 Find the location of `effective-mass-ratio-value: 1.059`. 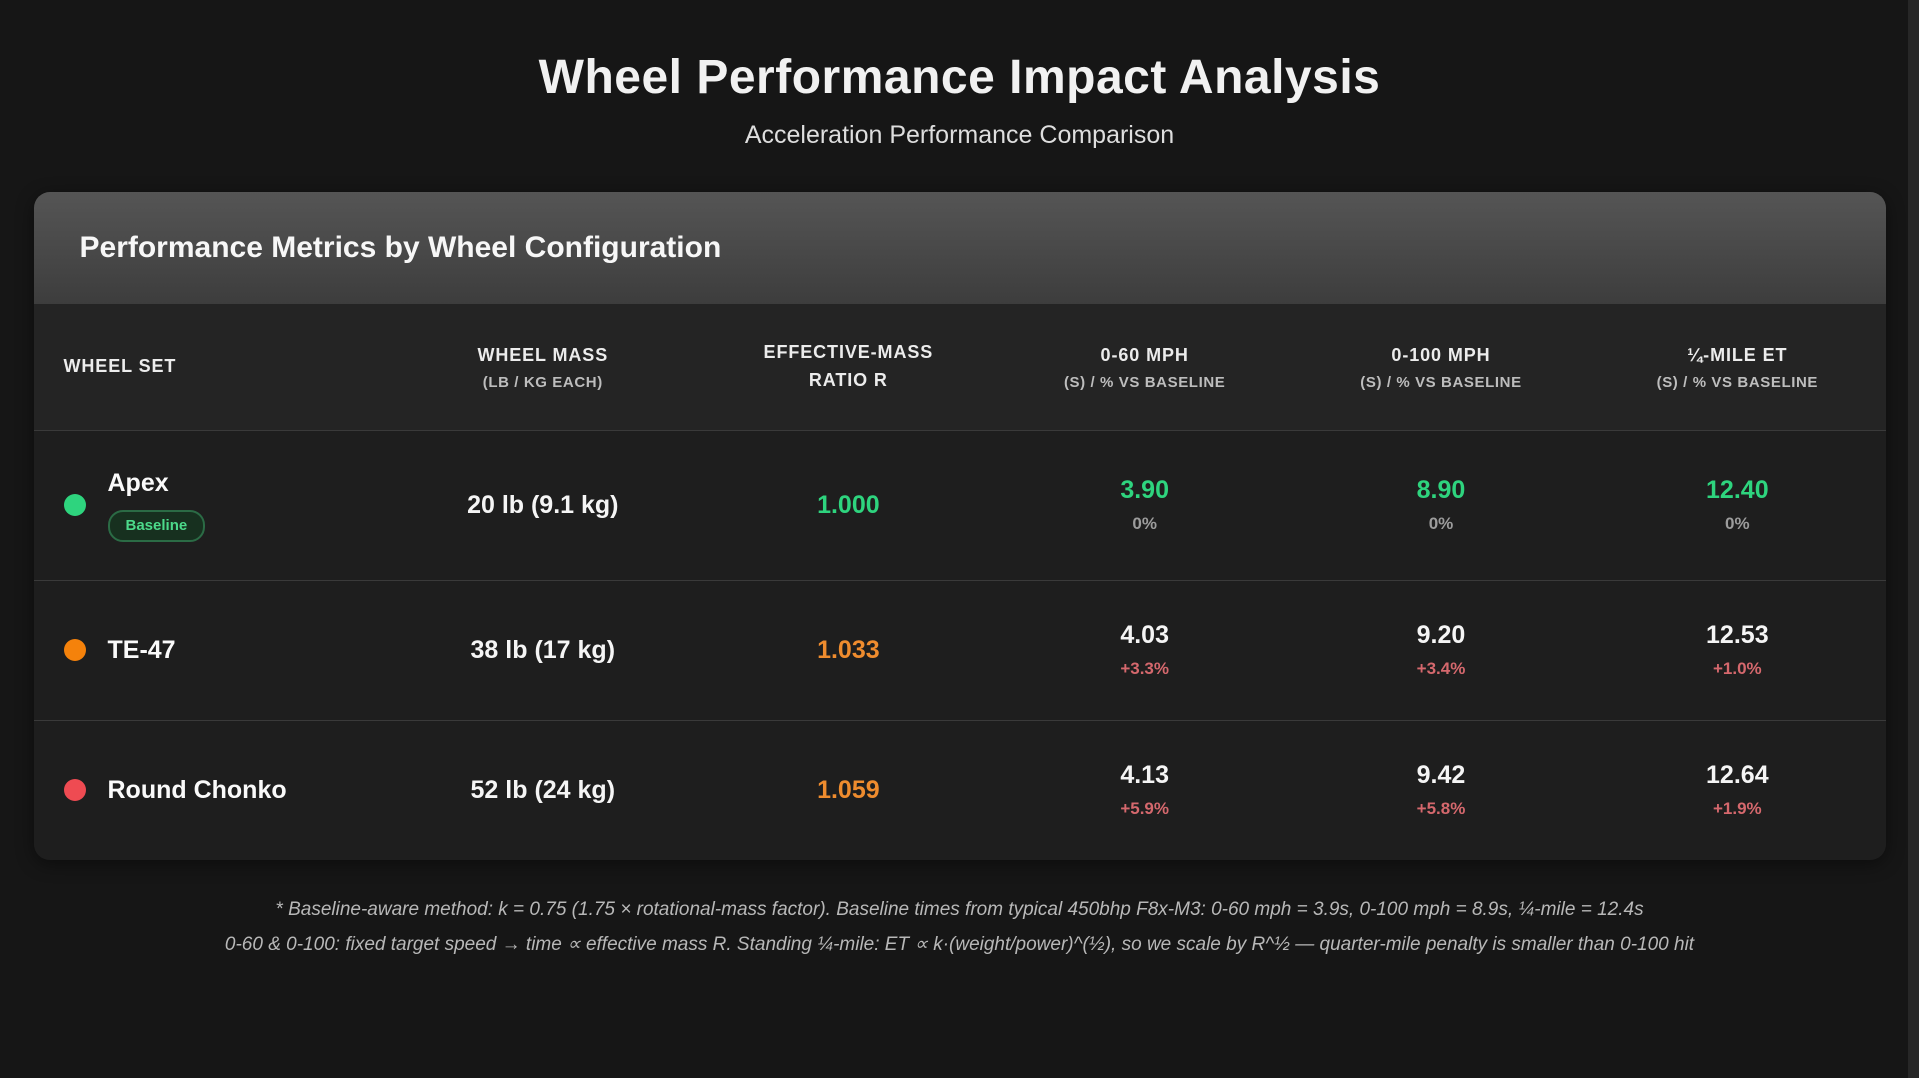

effective-mass-ratio-value: 1.059 is located at coordinates (848, 789).